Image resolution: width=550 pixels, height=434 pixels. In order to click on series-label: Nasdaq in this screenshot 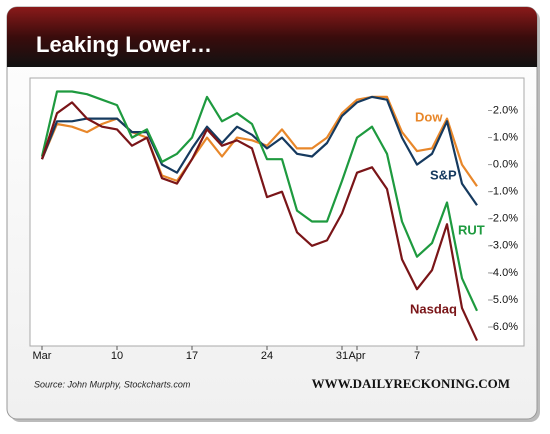, I will do `click(433, 308)`.